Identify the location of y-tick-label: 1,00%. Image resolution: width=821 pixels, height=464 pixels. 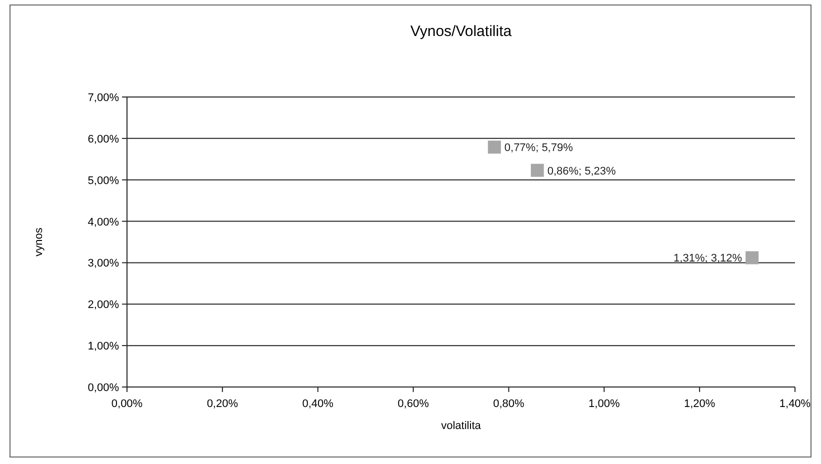
(104, 346).